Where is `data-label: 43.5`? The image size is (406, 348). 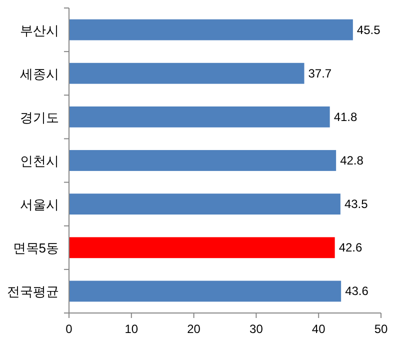
data-label: 43.5 is located at coordinates (356, 204).